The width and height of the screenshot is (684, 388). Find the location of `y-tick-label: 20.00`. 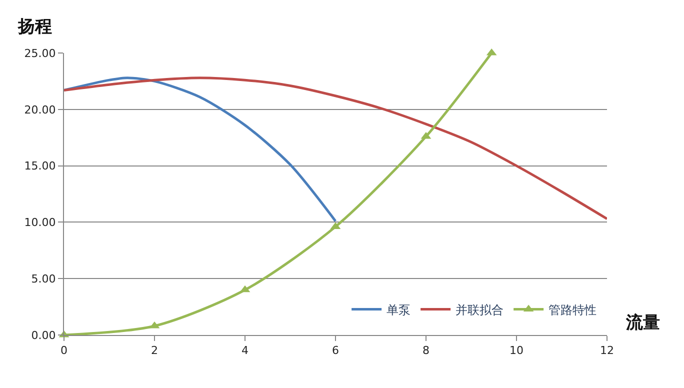

y-tick-label: 20.00 is located at coordinates (40, 109).